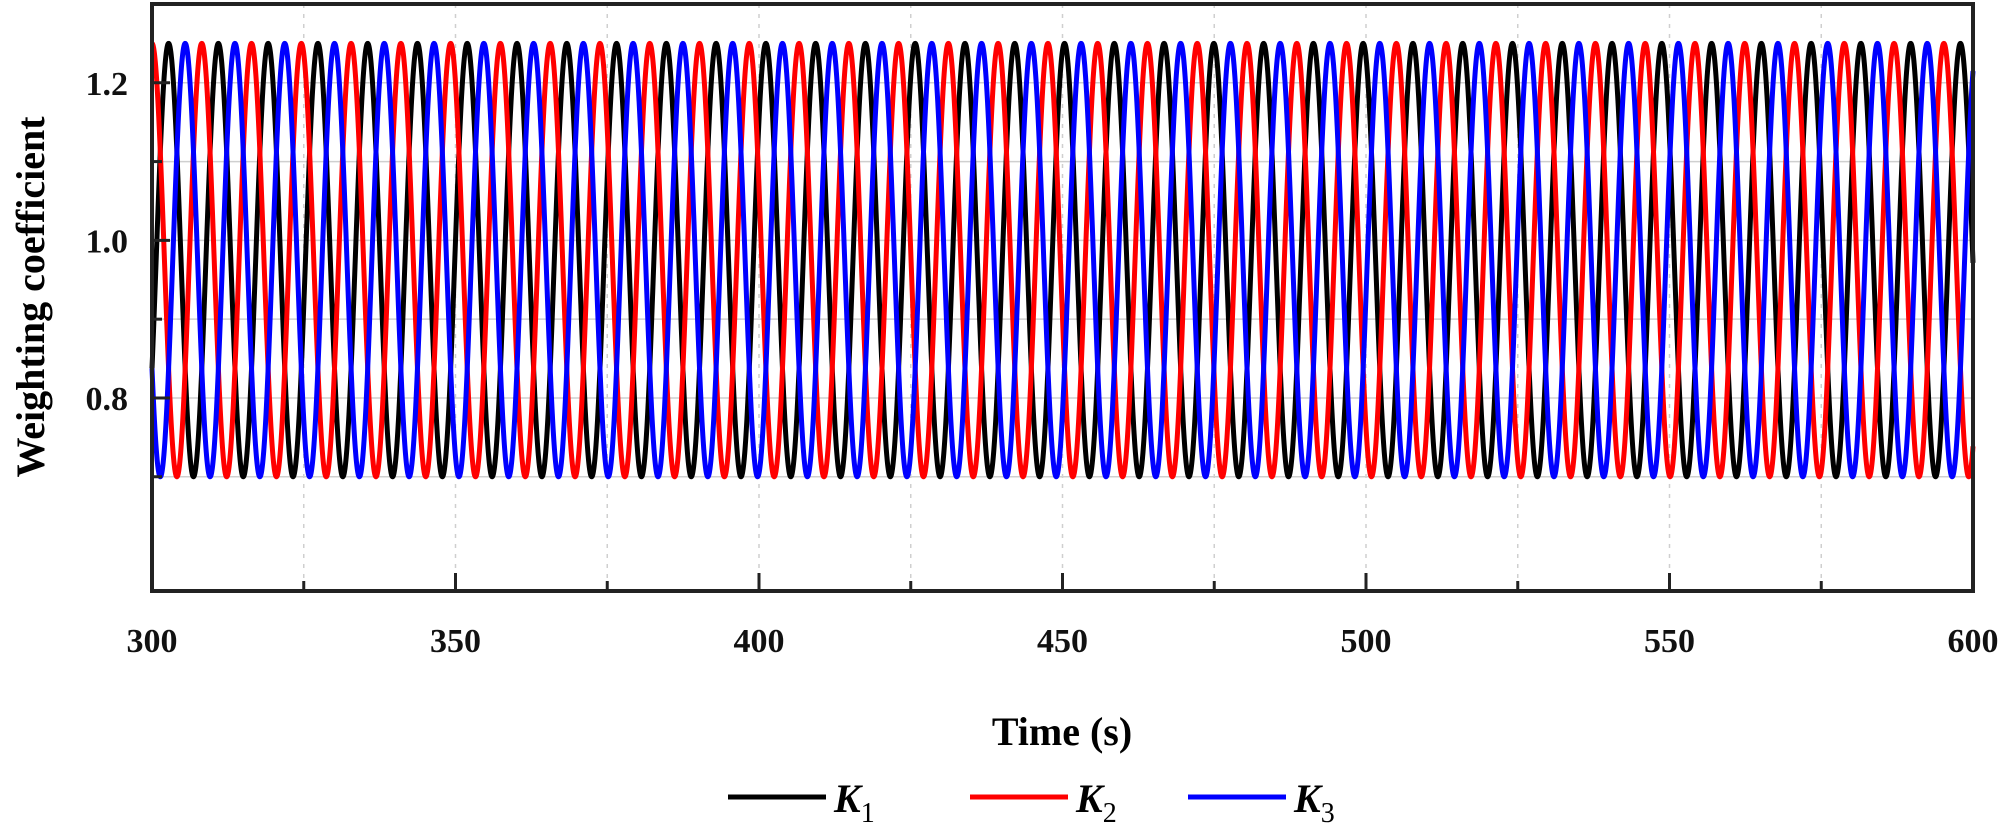 Image resolution: width=2008 pixels, height=836 pixels. Describe the element at coordinates (455, 641) in the screenshot. I see `x-tick-label: 350` at that location.